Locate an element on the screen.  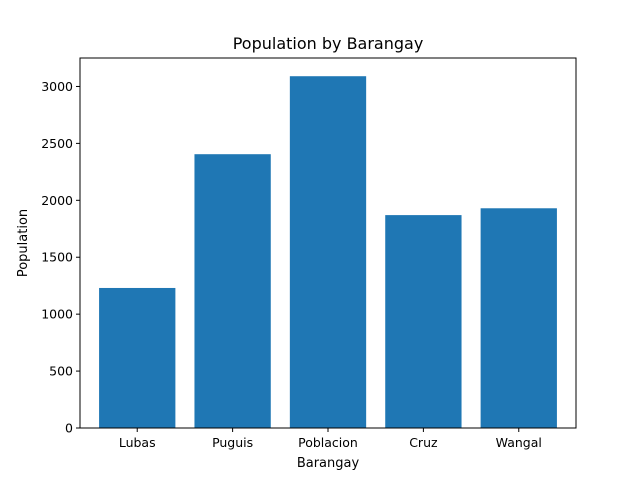
y-tick-label: 1500 is located at coordinates (57, 257).